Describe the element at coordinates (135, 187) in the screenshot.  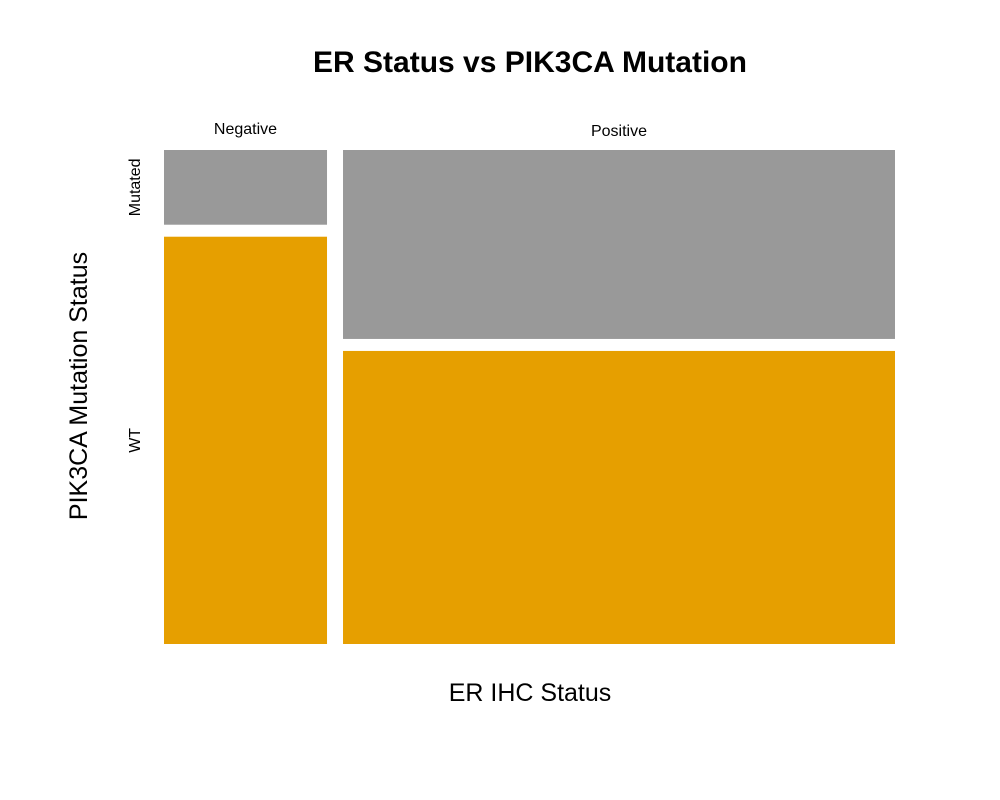
I see `y-category-label-mutated: Mutated` at that location.